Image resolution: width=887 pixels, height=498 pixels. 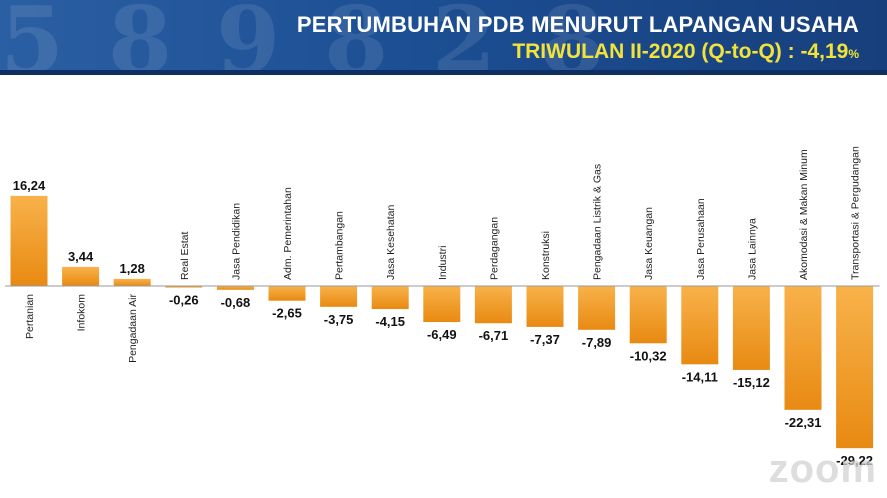 What do you see at coordinates (752, 249) in the screenshot?
I see `category-label-jasa-lainnya: Jasa Lainnya` at bounding box center [752, 249].